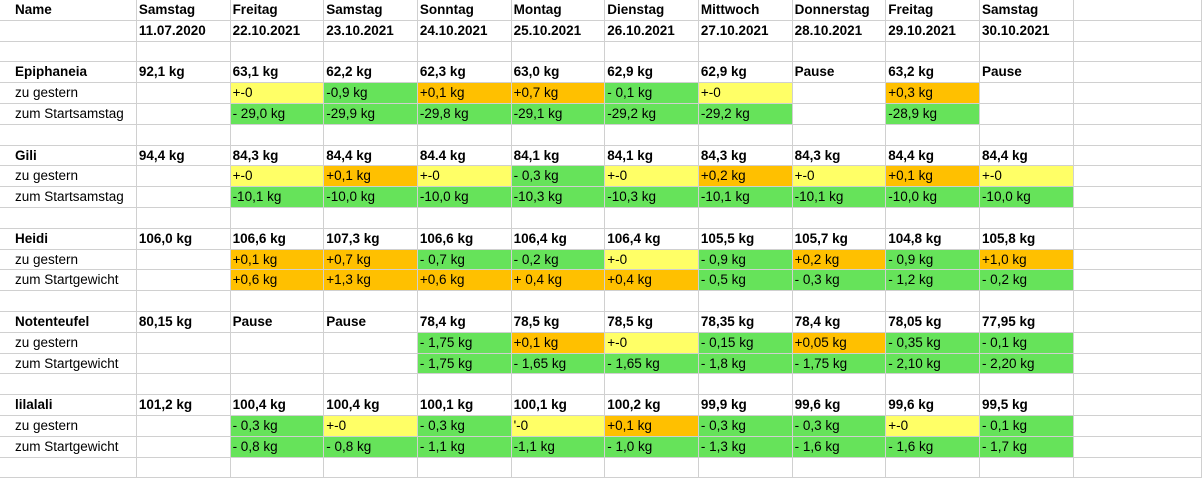 This screenshot has width=1202, height=494. Describe the element at coordinates (1026, 447) in the screenshot. I see `change-cell: - 1,7 kg` at that location.